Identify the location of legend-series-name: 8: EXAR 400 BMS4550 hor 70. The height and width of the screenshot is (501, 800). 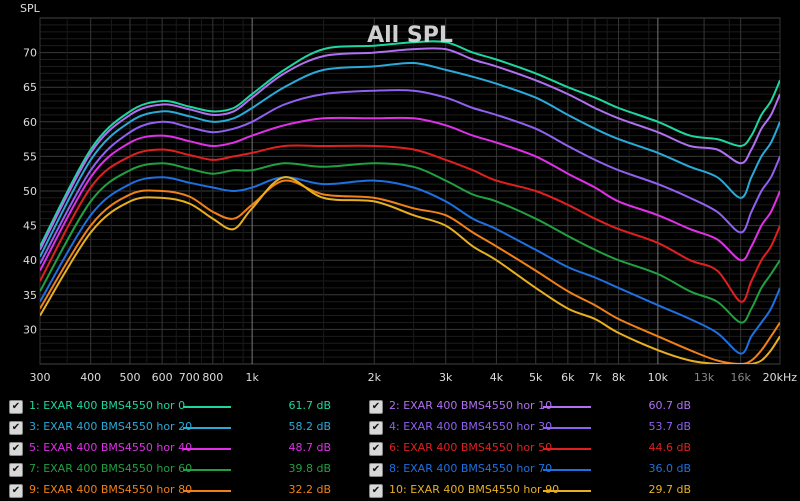
(471, 468).